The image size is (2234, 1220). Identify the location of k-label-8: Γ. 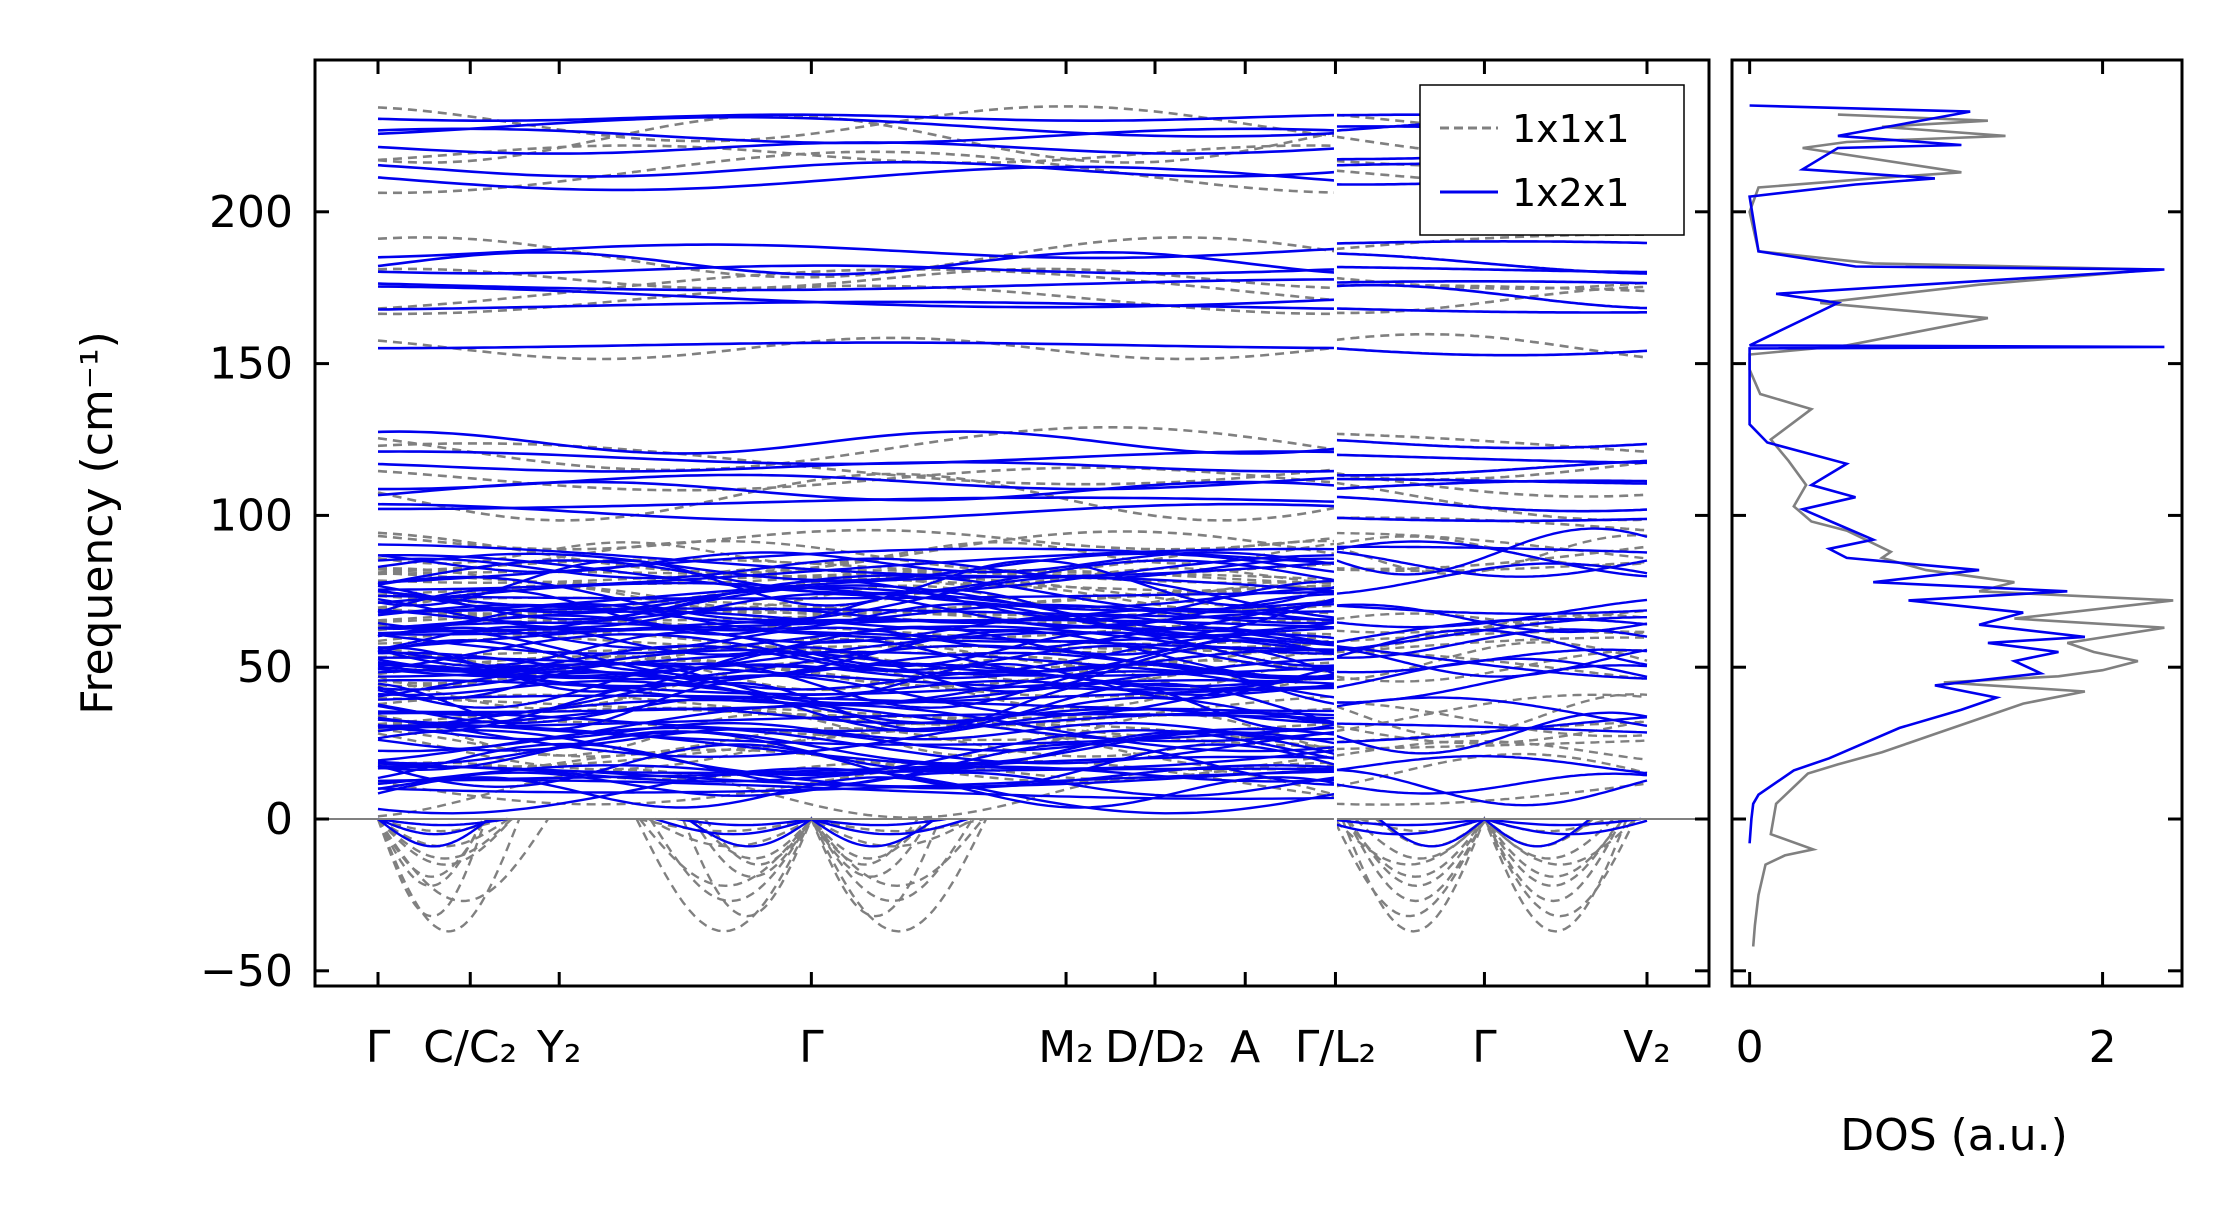
(1484, 1047).